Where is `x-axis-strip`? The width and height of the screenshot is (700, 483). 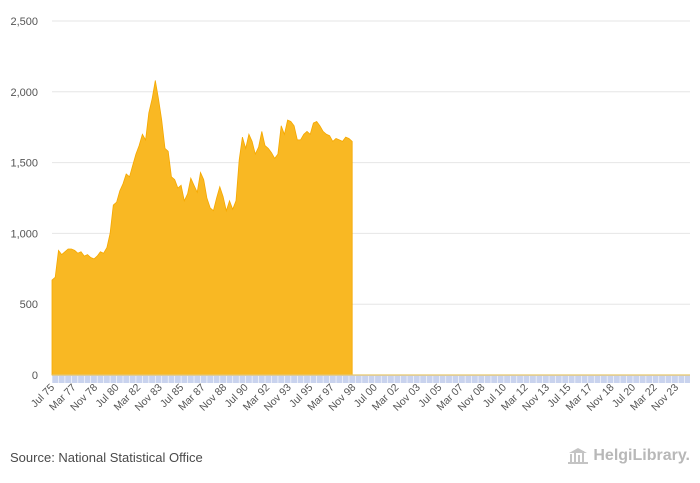
x-axis-strip is located at coordinates (370, 378).